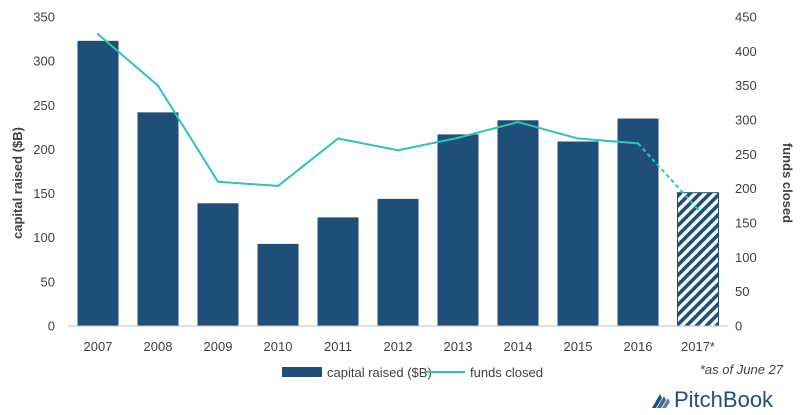 The height and width of the screenshot is (415, 800). What do you see at coordinates (738, 326) in the screenshot?
I see `right-y-tick-label: 0` at bounding box center [738, 326].